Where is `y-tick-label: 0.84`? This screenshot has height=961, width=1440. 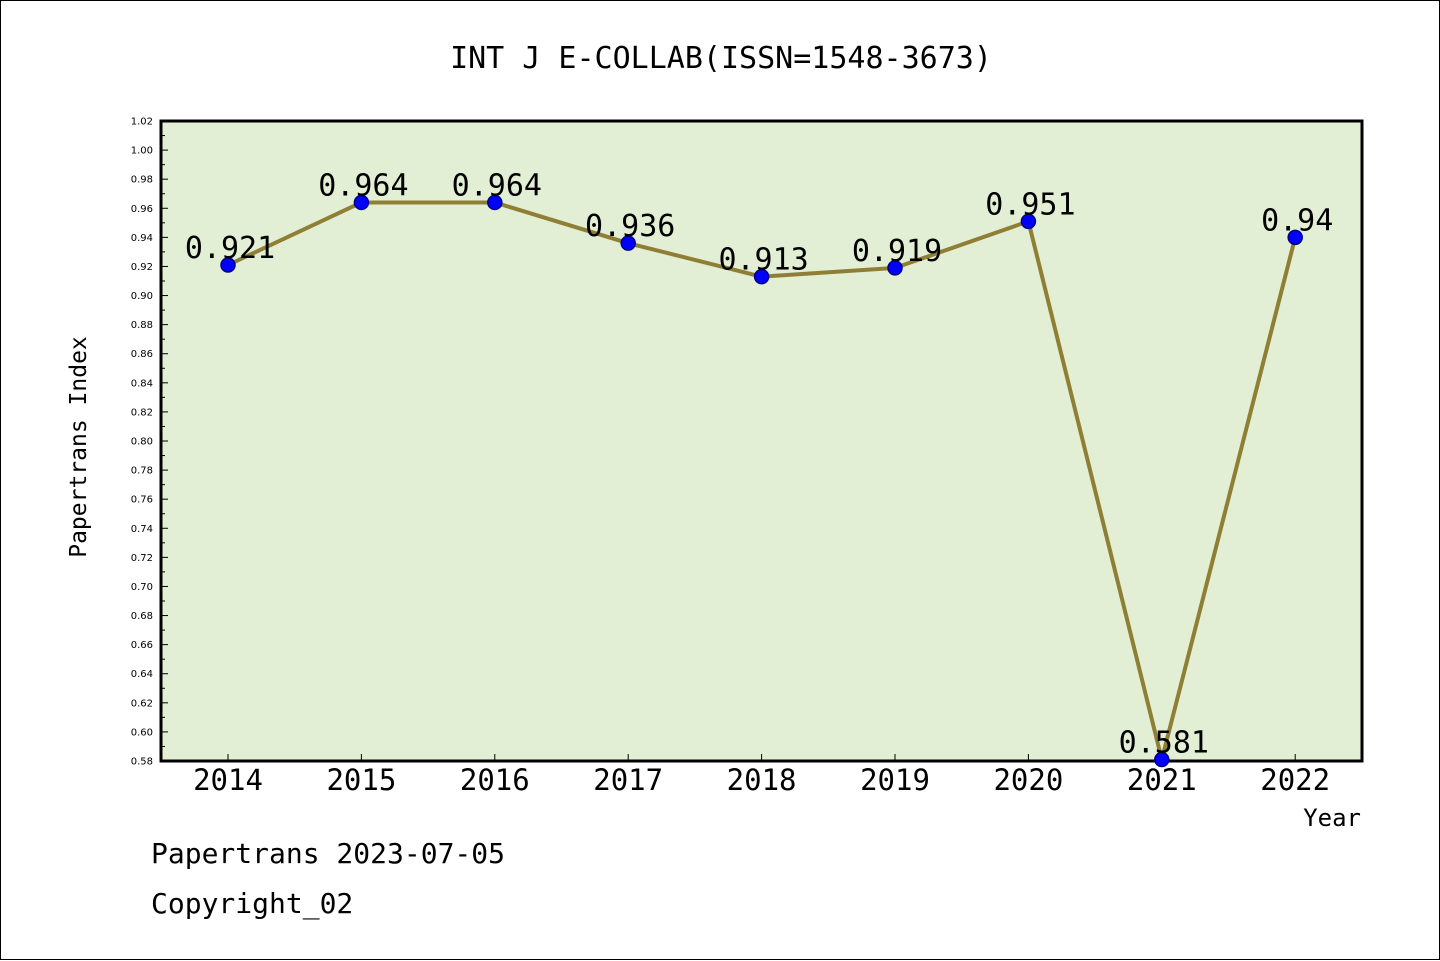
y-tick-label: 0.84 is located at coordinates (142, 383).